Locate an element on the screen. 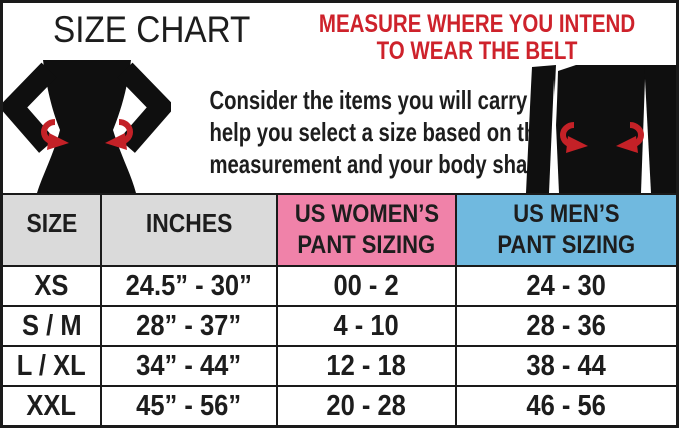 Image resolution: width=679 pixels, height=428 pixels. row2-size-value: L / XL is located at coordinates (51, 365).